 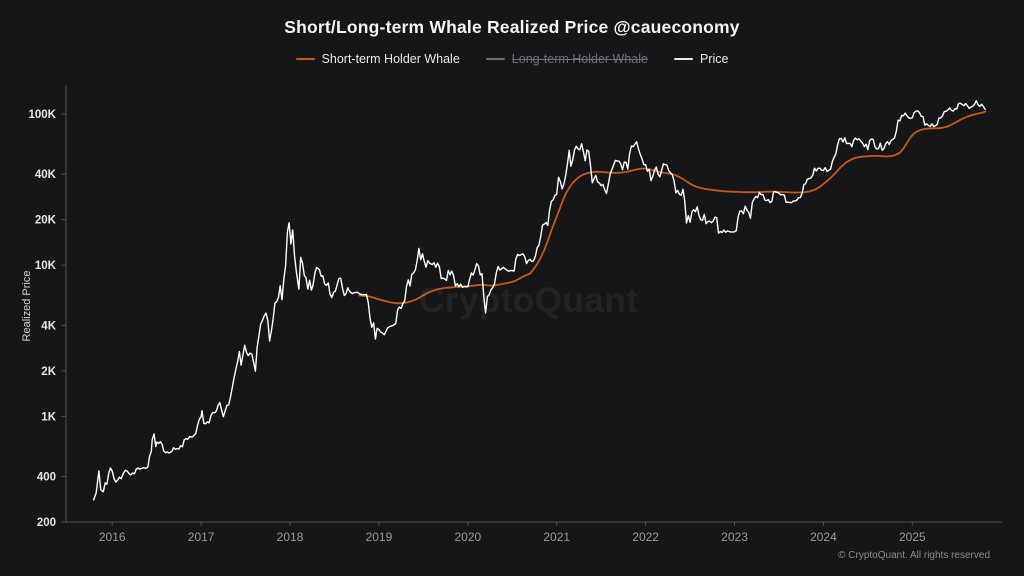 What do you see at coordinates (579, 59) in the screenshot?
I see `legend-label: Long-term Holder Whale` at bounding box center [579, 59].